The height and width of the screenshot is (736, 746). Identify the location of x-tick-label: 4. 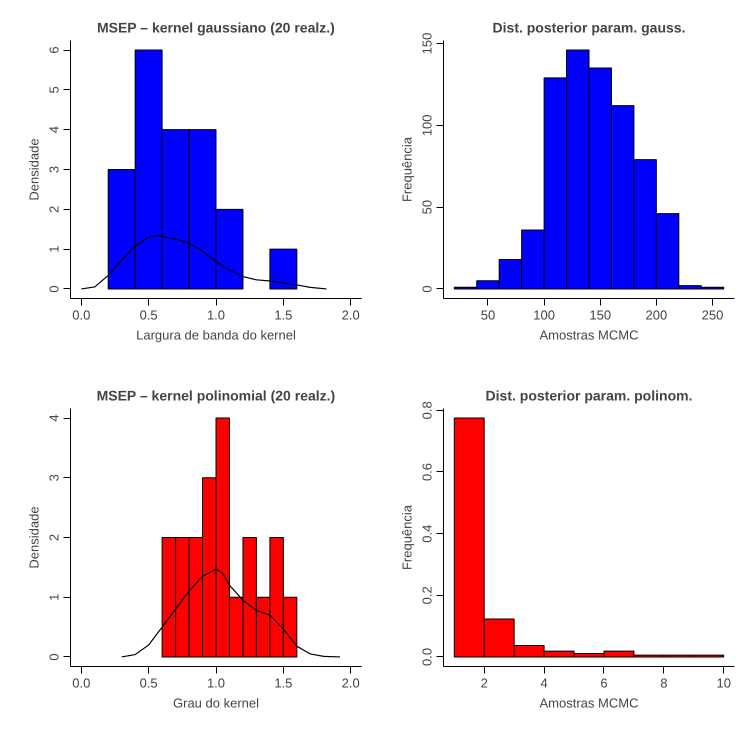
(544, 683).